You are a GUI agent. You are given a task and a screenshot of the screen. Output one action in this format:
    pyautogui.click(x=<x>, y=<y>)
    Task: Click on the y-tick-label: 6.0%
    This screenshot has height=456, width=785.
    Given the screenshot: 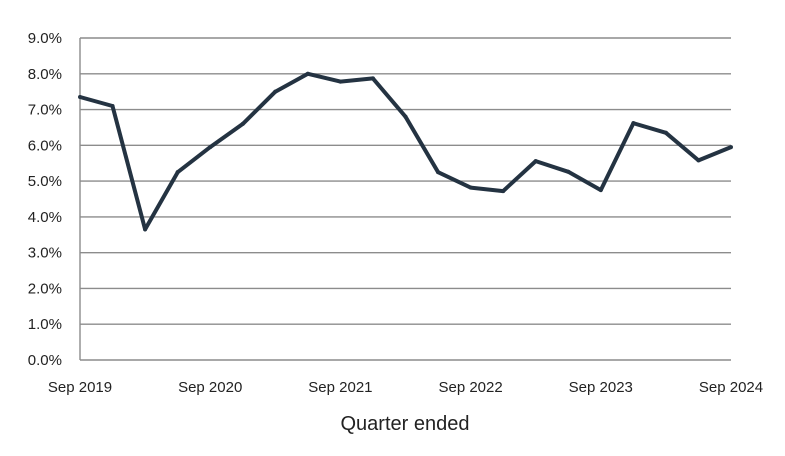 What is the action you would take?
    pyautogui.click(x=45, y=145)
    